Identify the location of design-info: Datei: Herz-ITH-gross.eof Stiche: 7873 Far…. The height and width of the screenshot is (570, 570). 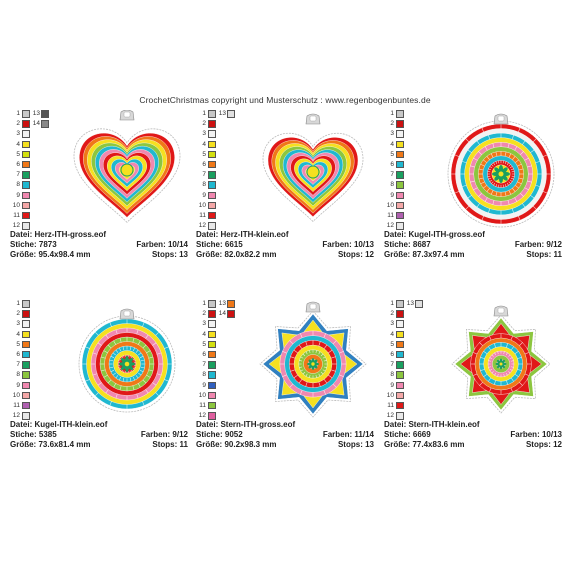
(99, 245).